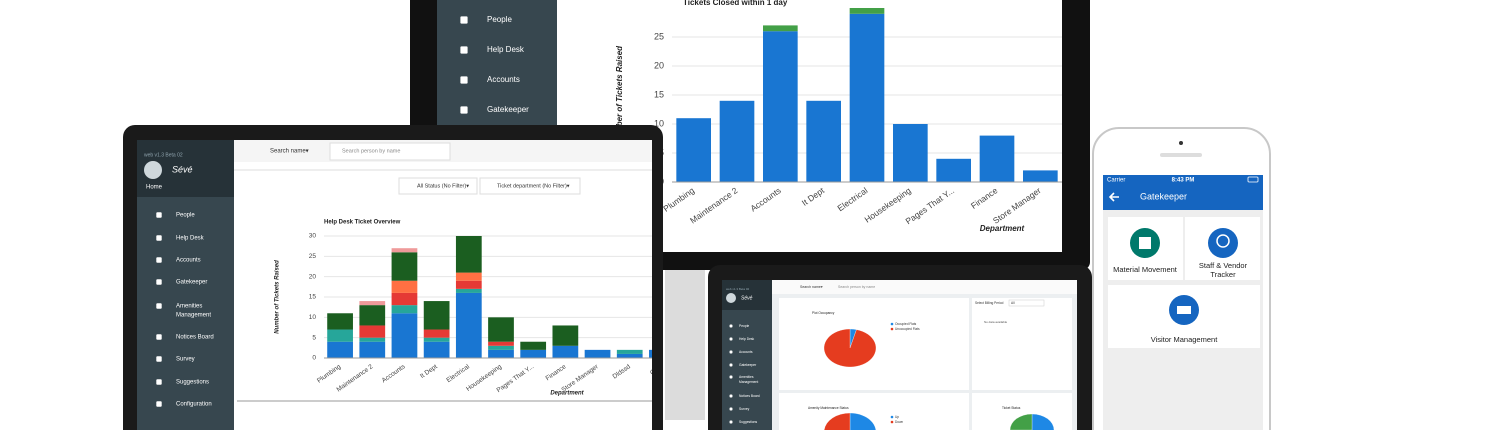 This screenshot has height=430, width=1500. Describe the element at coordinates (438, 186) in the screenshot. I see `status-filter` at that location.